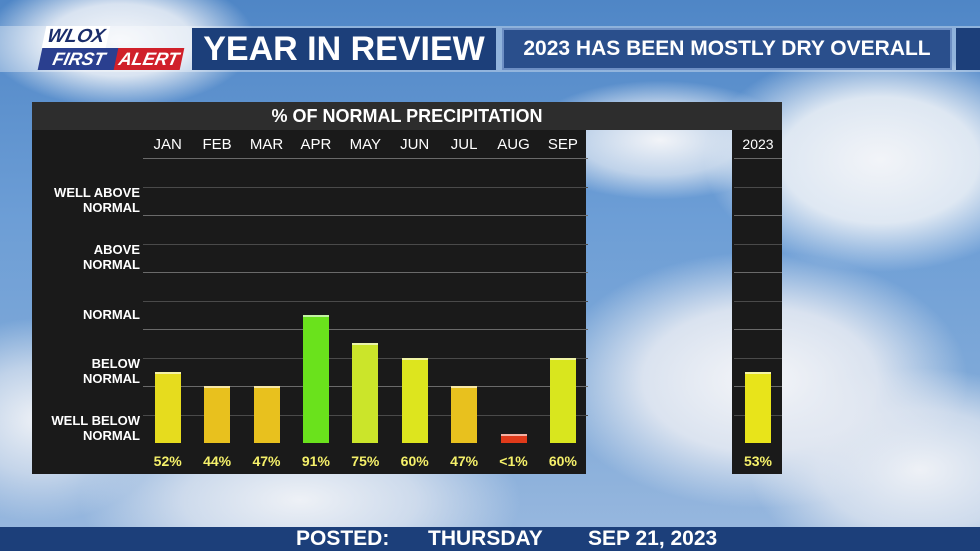 This screenshot has height=551, width=980. Describe the element at coordinates (513, 144) in the screenshot. I see `month-label: AUG` at that location.